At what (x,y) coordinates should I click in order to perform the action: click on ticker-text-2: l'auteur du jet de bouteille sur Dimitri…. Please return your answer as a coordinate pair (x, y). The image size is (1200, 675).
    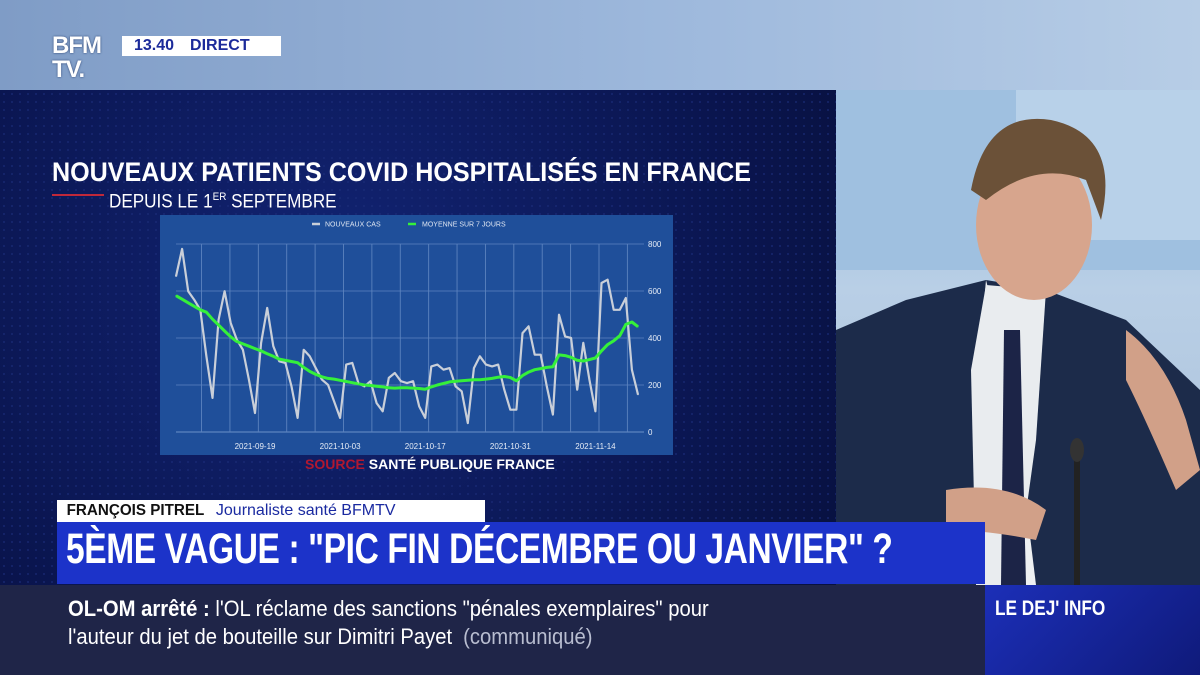
    Looking at the image, I should click on (260, 636).